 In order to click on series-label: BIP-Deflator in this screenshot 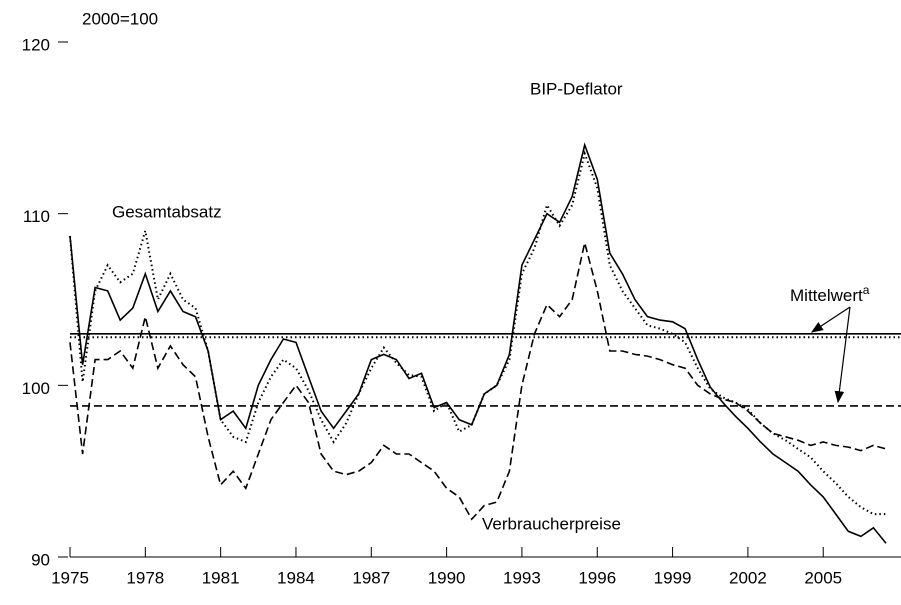, I will do `click(576, 88)`.